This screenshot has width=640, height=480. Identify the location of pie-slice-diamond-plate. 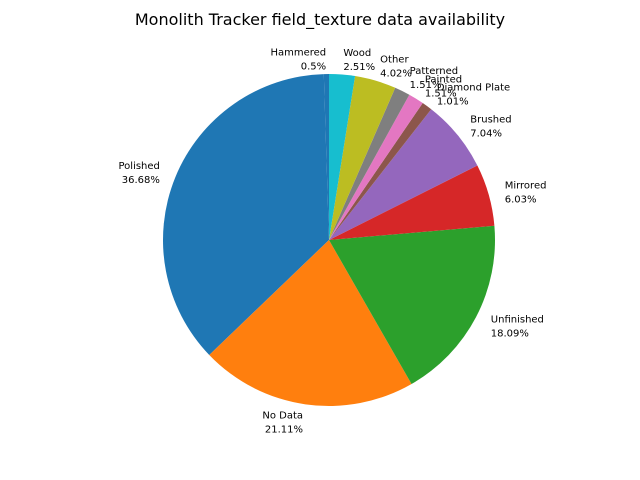
(380, 171).